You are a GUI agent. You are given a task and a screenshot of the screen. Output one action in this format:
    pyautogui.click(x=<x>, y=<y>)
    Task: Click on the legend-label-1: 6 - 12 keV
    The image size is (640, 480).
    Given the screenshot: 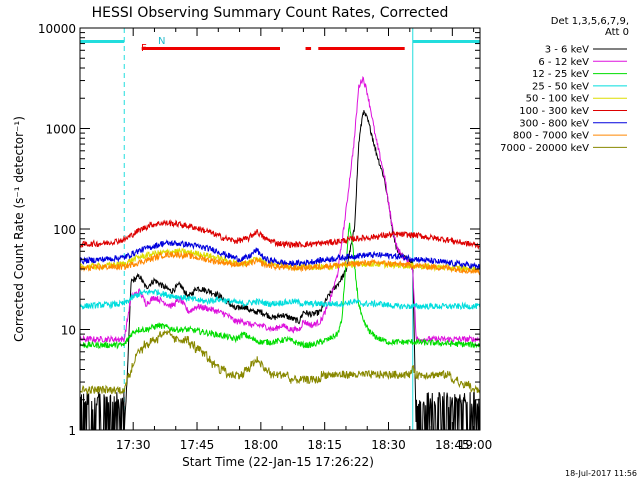 What is the action you would take?
    pyautogui.click(x=563, y=62)
    